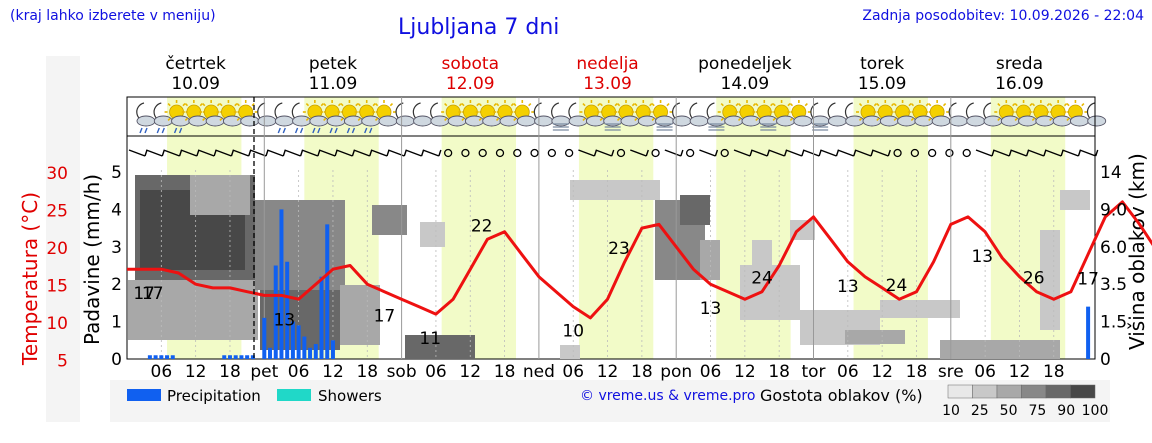 This screenshot has width=1152, height=443. What do you see at coordinates (116, 285) in the screenshot?
I see `precipitation-tick: 2` at bounding box center [116, 285].